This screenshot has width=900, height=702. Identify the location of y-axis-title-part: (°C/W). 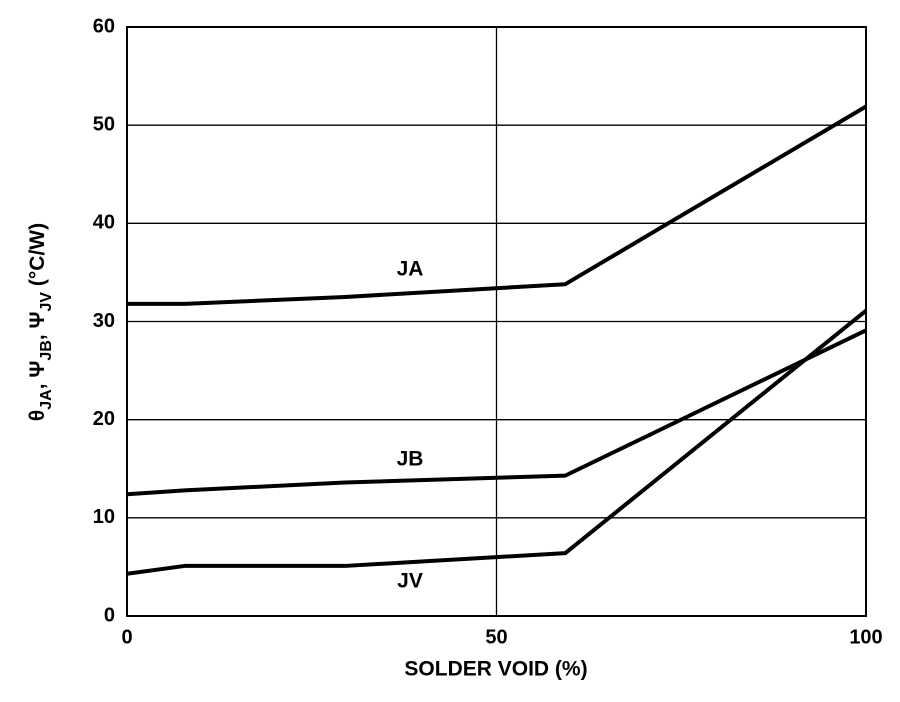
(37, 257).